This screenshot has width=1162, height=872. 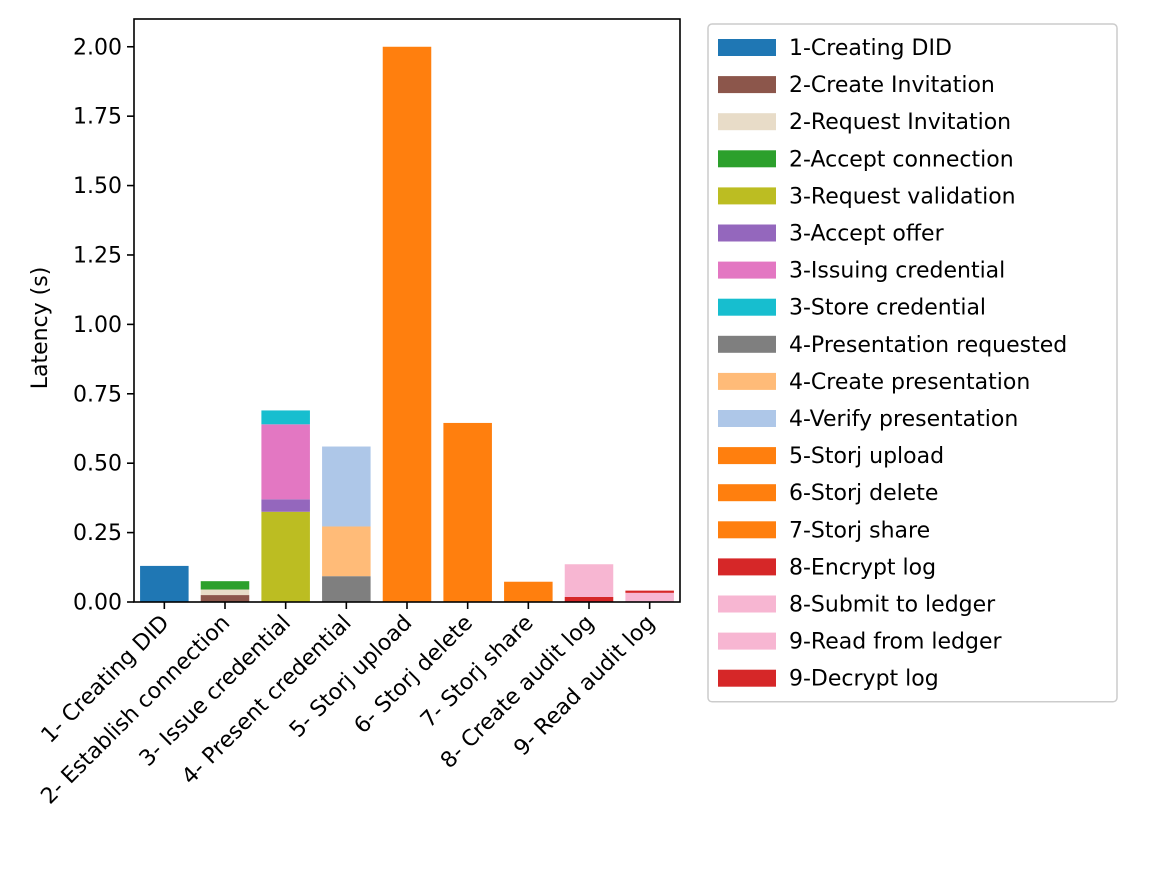 What do you see at coordinates (97, 603) in the screenshot?
I see `y-tick-label: 0.00` at bounding box center [97, 603].